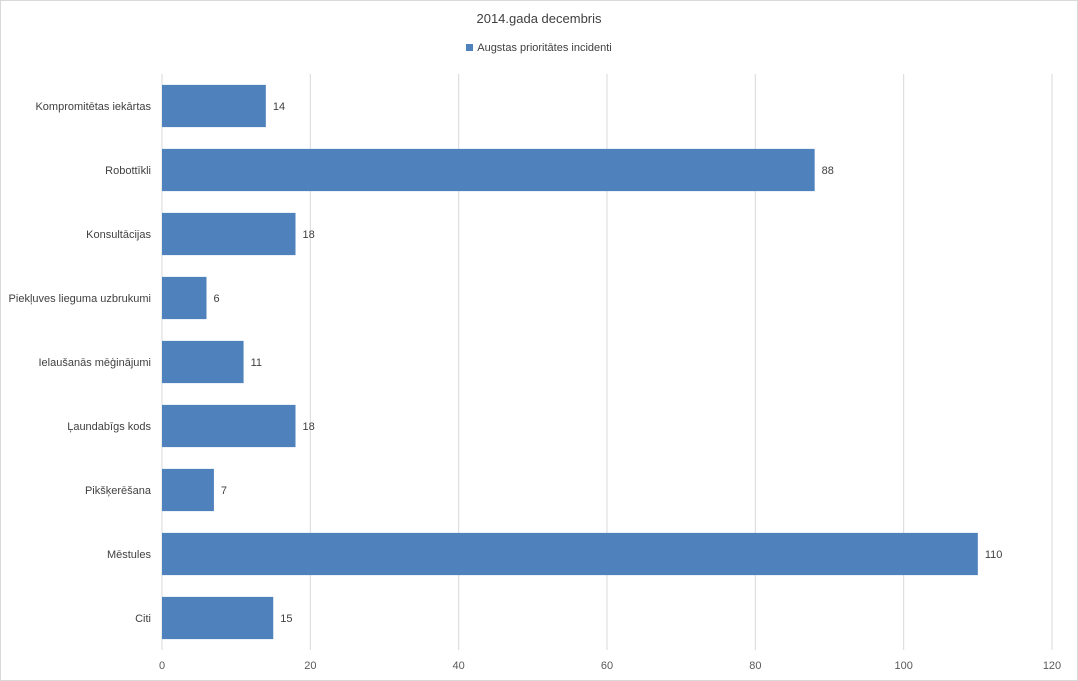  I want to click on data-label: 11, so click(256, 363).